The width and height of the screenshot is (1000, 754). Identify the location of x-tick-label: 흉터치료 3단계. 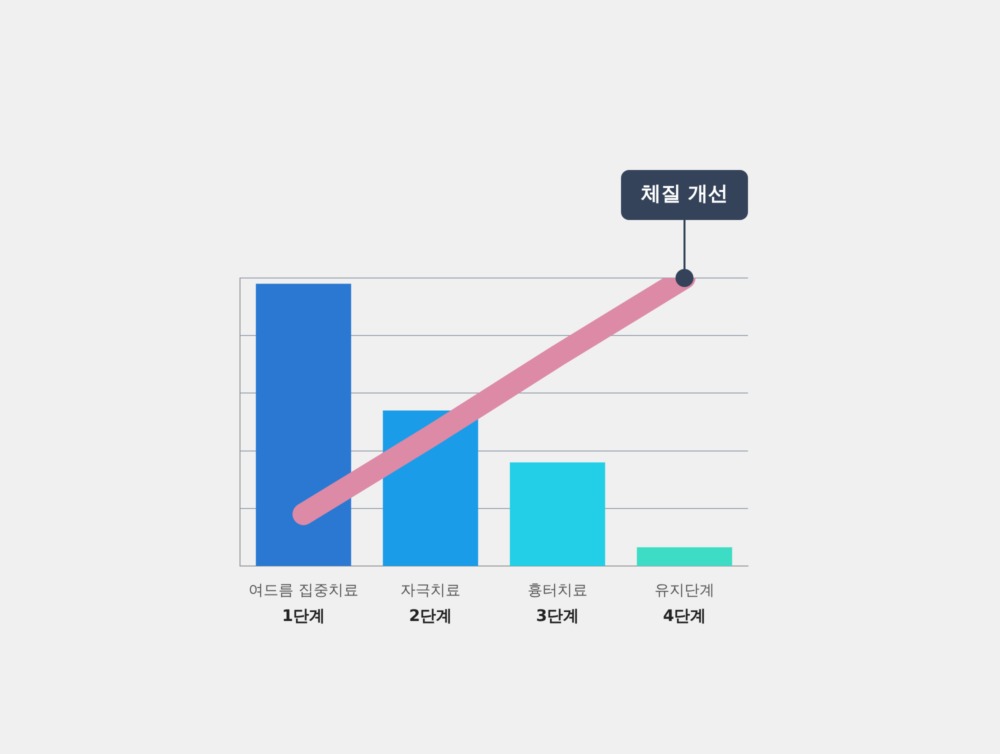
(558, 603).